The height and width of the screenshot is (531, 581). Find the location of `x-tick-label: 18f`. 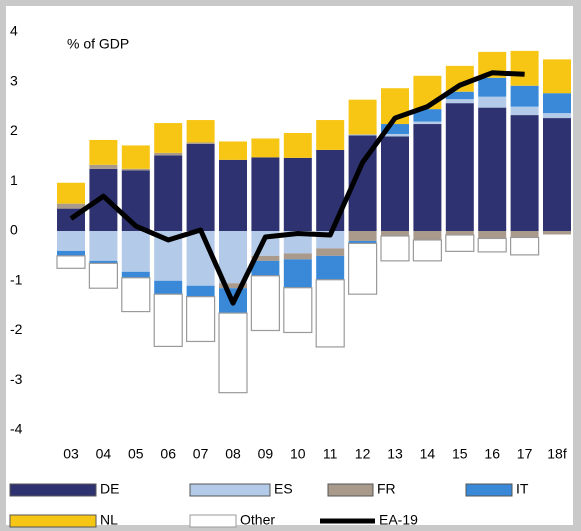

x-tick-label: 18f is located at coordinates (557, 454).